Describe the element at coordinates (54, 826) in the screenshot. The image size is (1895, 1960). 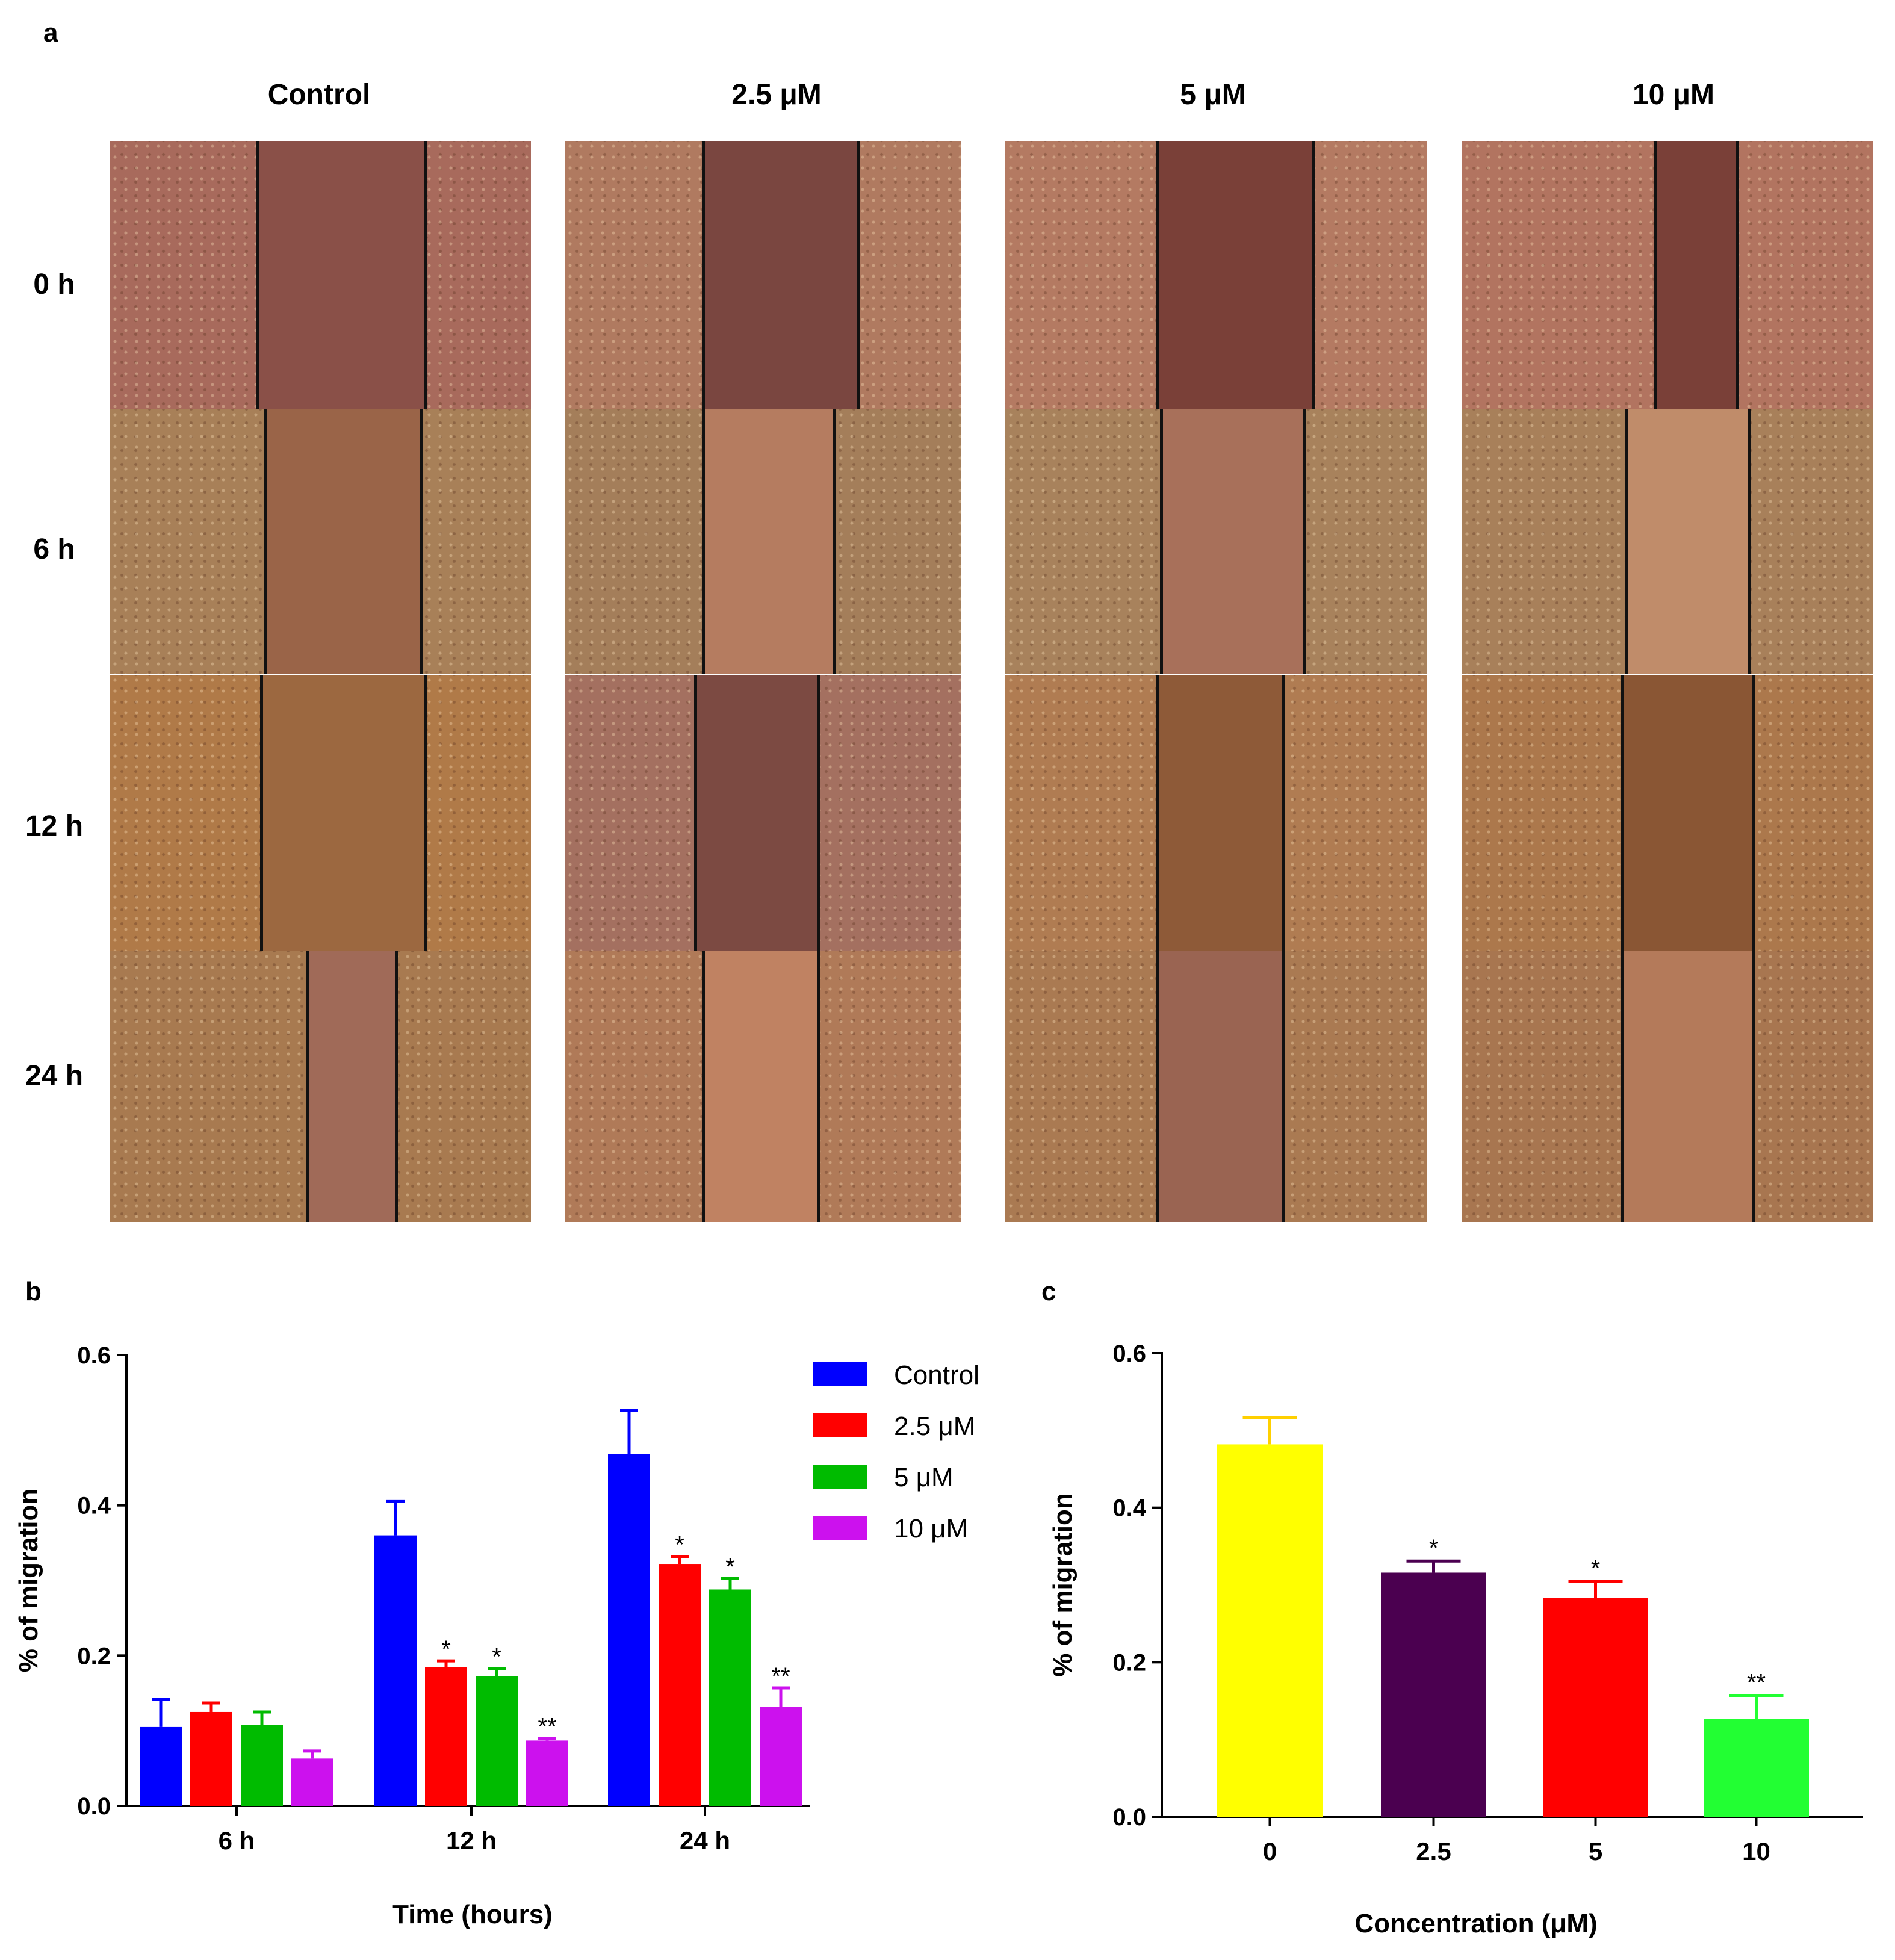
I see `row-label-12h: 12 h` at that location.